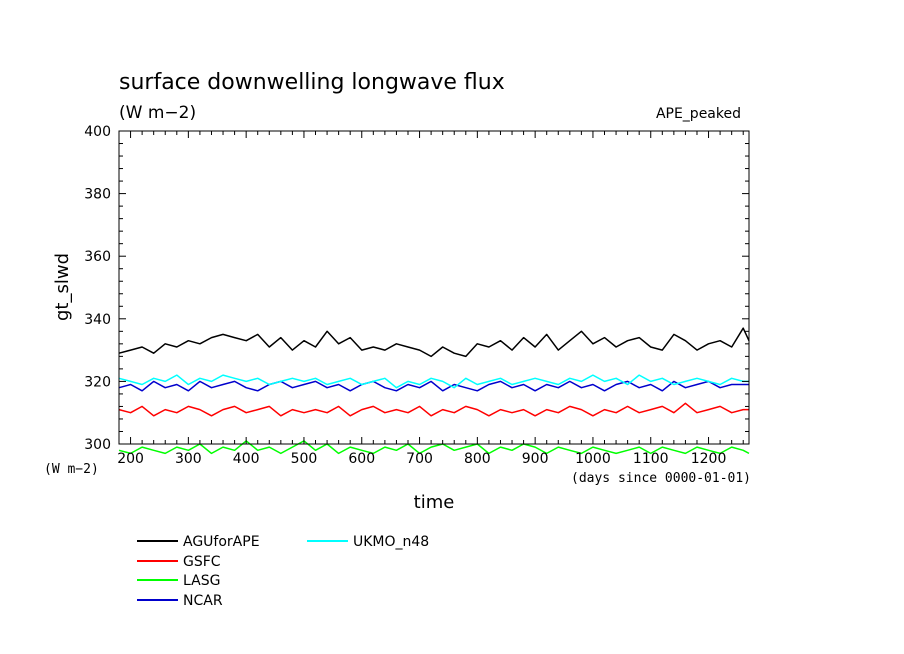 This screenshot has width=904, height=654. Describe the element at coordinates (97, 382) in the screenshot. I see `y-tick-label: 320` at that location.